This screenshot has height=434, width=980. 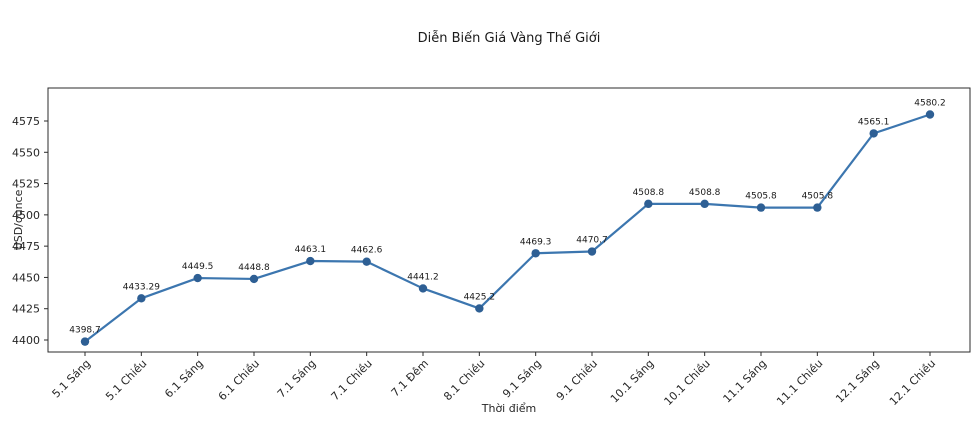 What do you see at coordinates (198, 267) in the screenshot?
I see `data-point-label: 4449.5` at bounding box center [198, 267].